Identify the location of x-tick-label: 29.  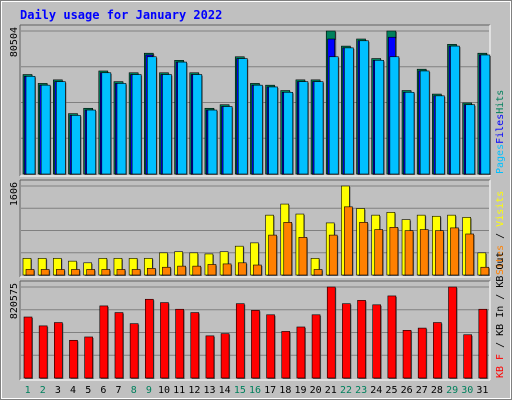
(452, 390).